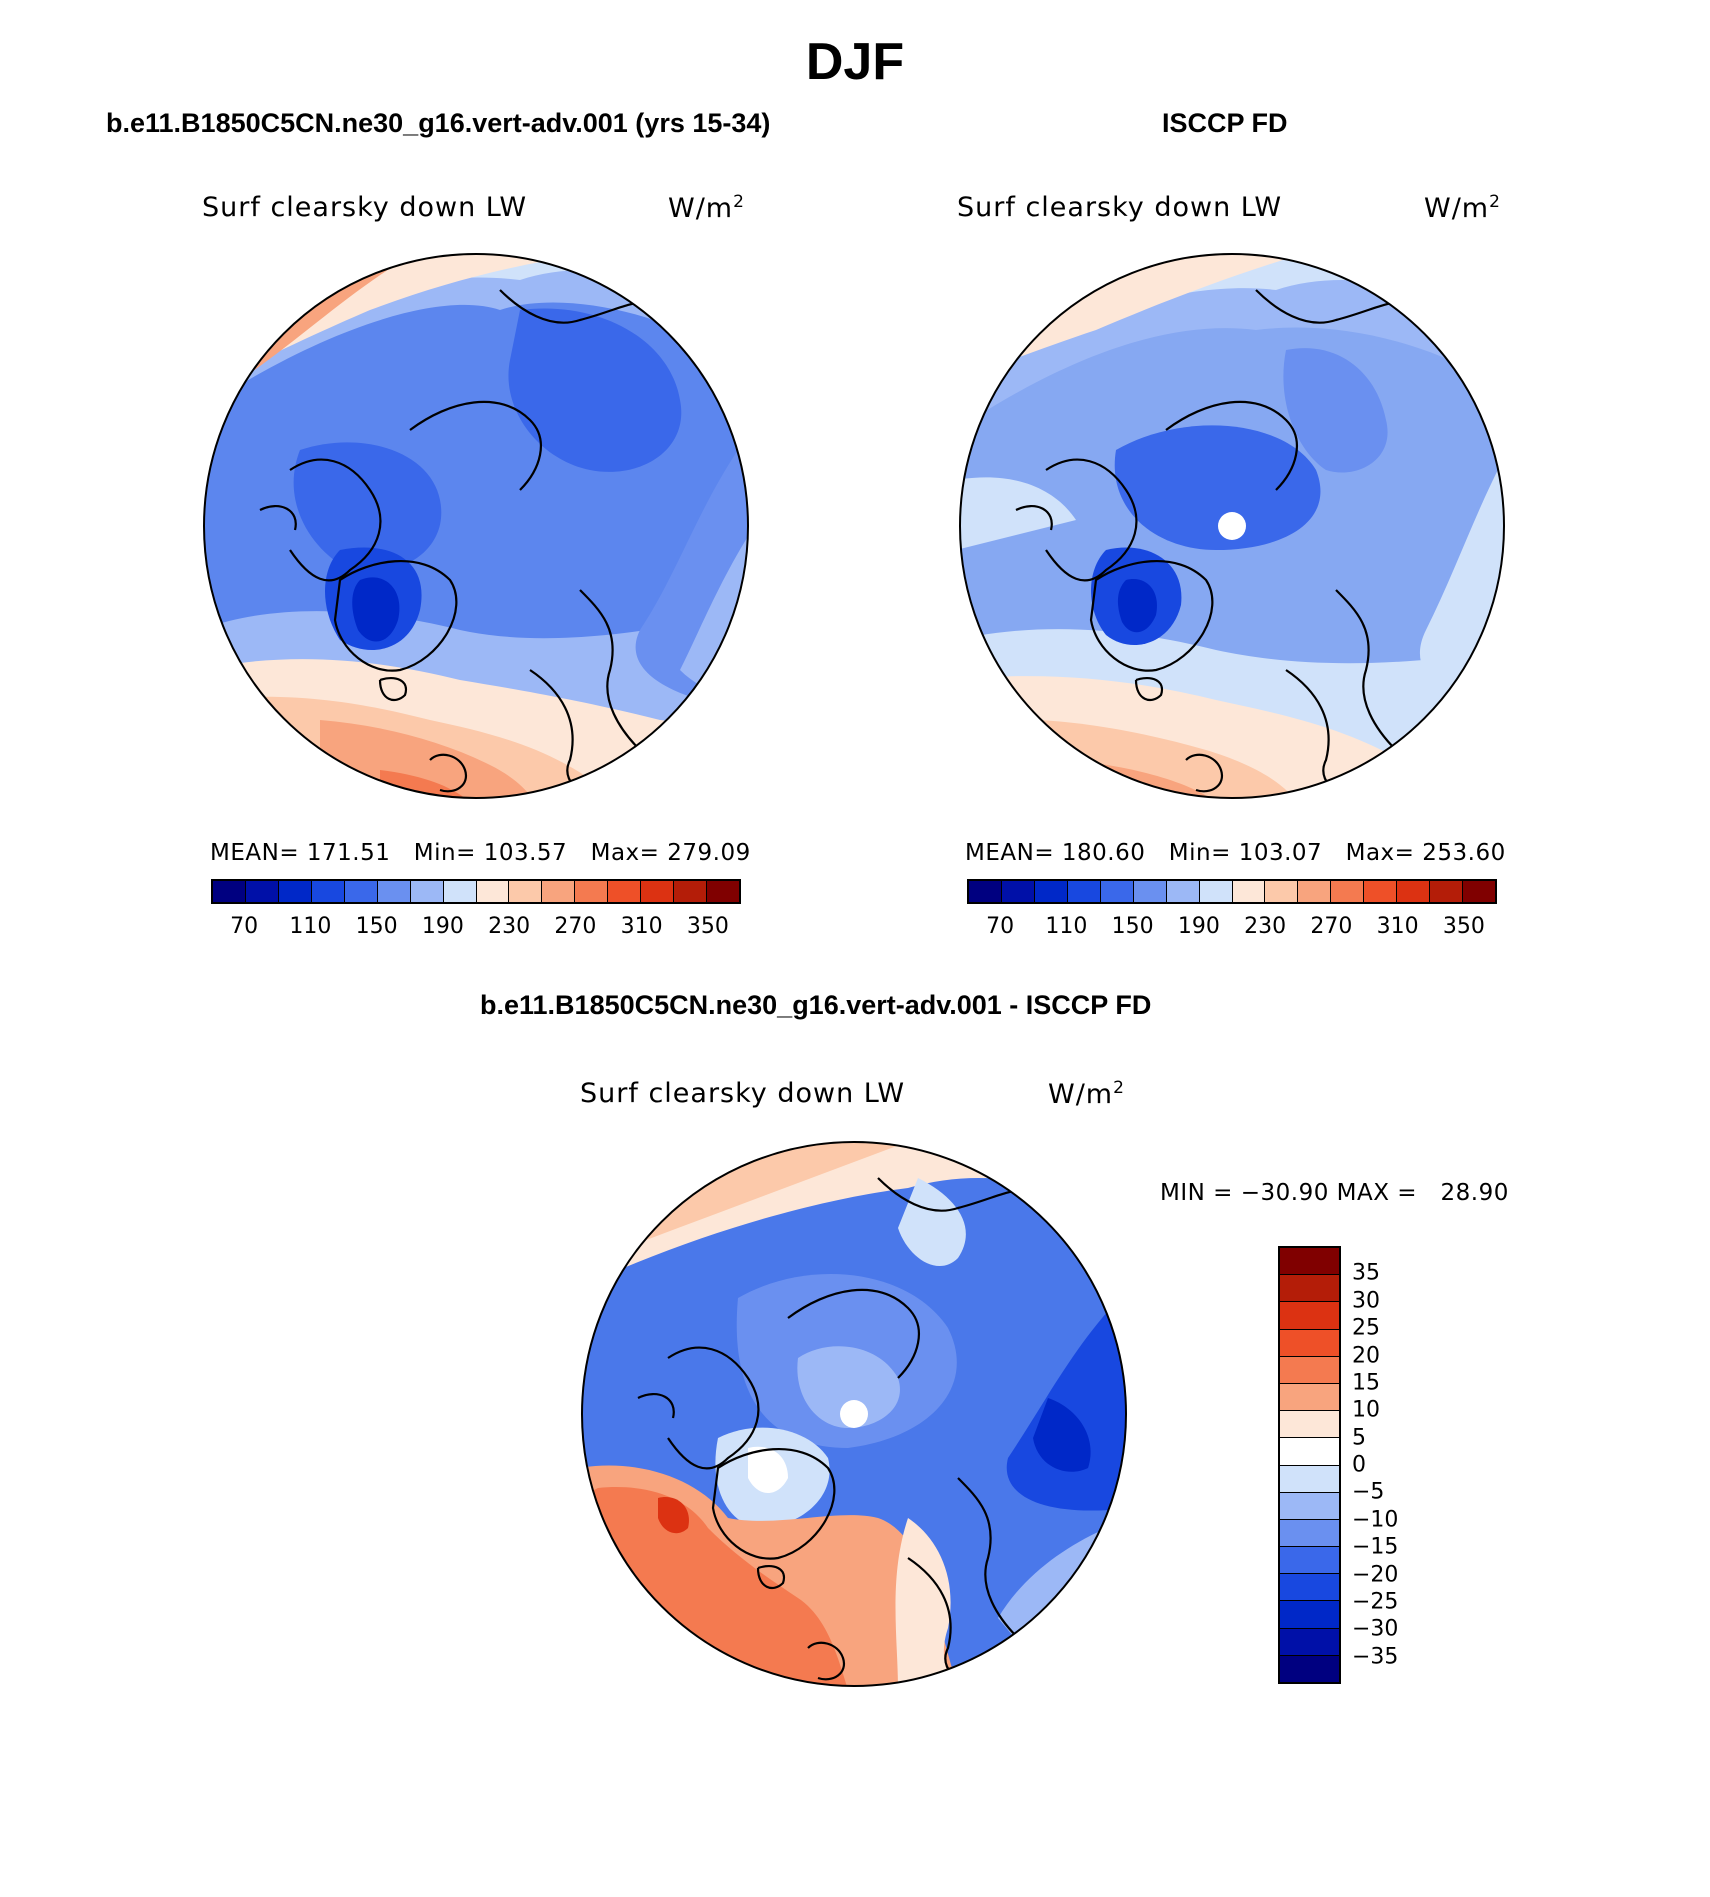 This screenshot has width=1710, height=1897. Describe the element at coordinates (1375, 1657) in the screenshot. I see `colorbar-tick-label: −35` at that location.